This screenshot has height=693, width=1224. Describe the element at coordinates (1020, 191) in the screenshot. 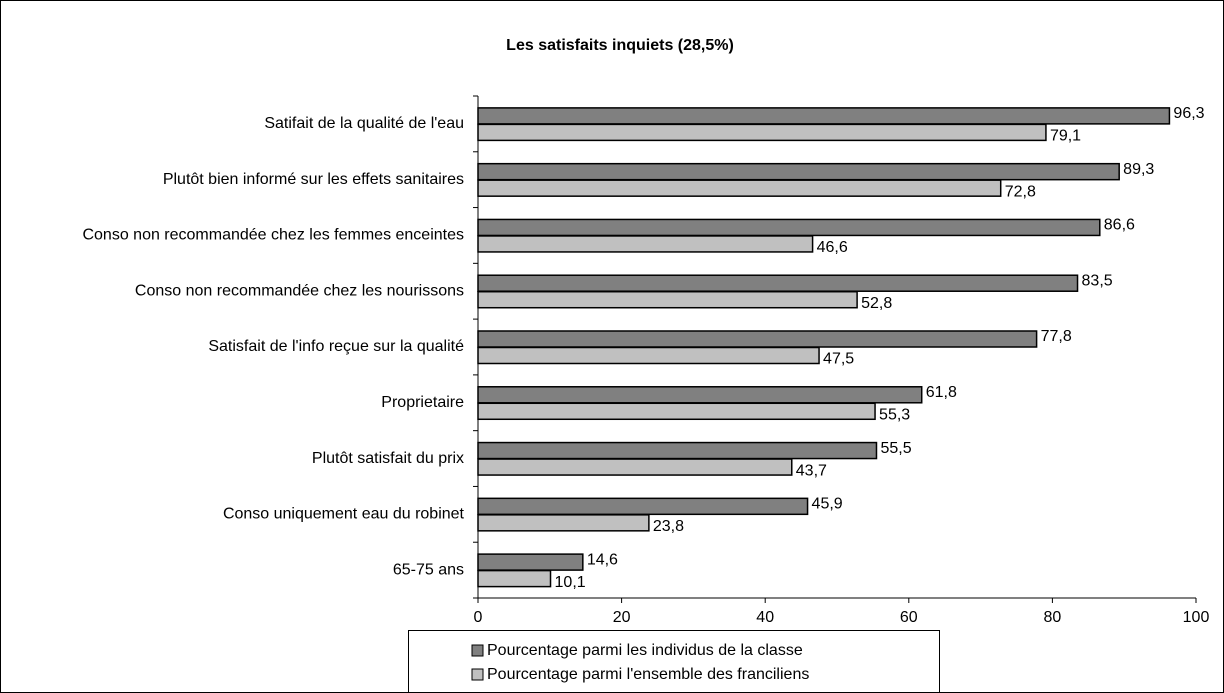

I see `data-label: 72,8` at that location.